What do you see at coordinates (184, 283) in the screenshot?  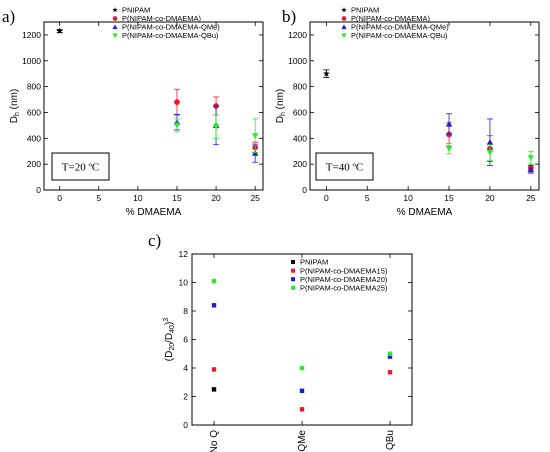 I see `y-tick-label: 10` at bounding box center [184, 283].